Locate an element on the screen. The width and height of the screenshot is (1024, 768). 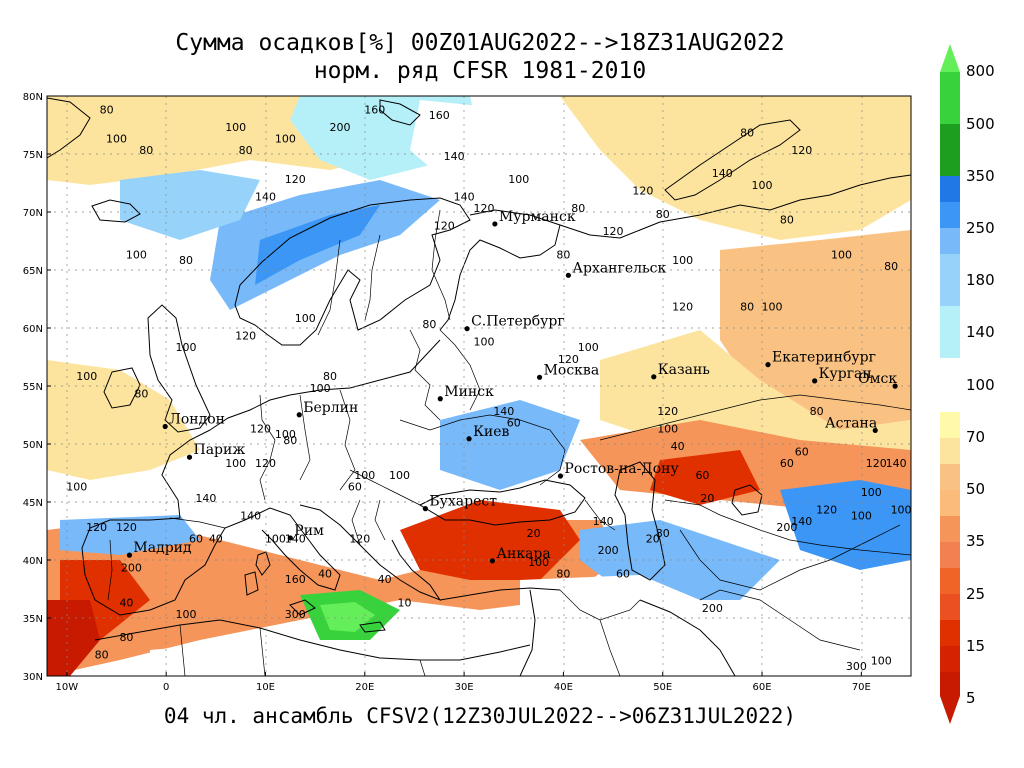
city-marker: Мурманск is located at coordinates (534, 218).